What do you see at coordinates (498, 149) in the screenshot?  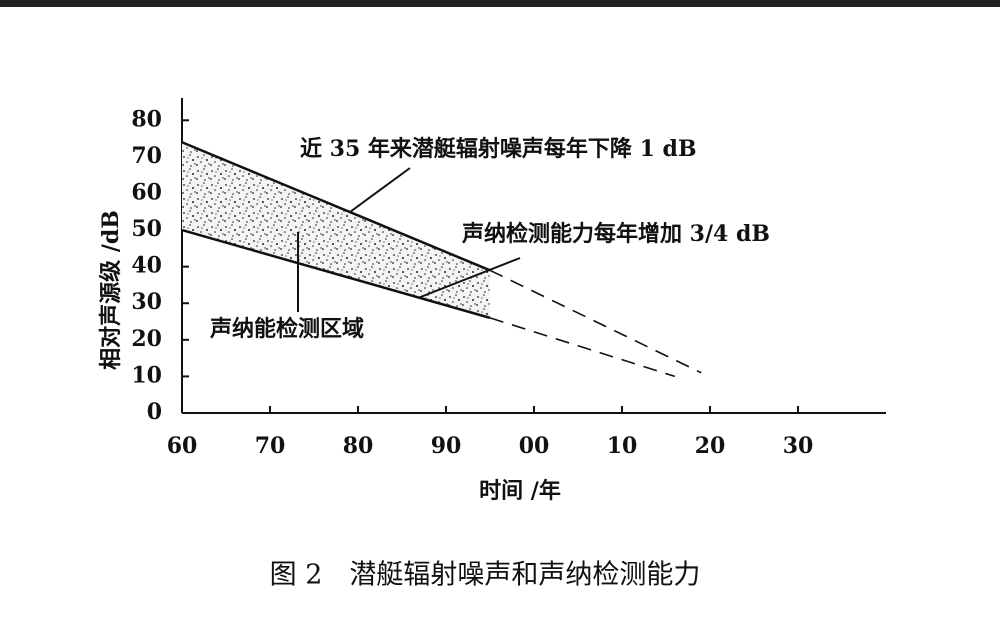 I see `annotation: 近 35 年来潜艇辐射噪声每年下降 1 dB` at bounding box center [498, 149].